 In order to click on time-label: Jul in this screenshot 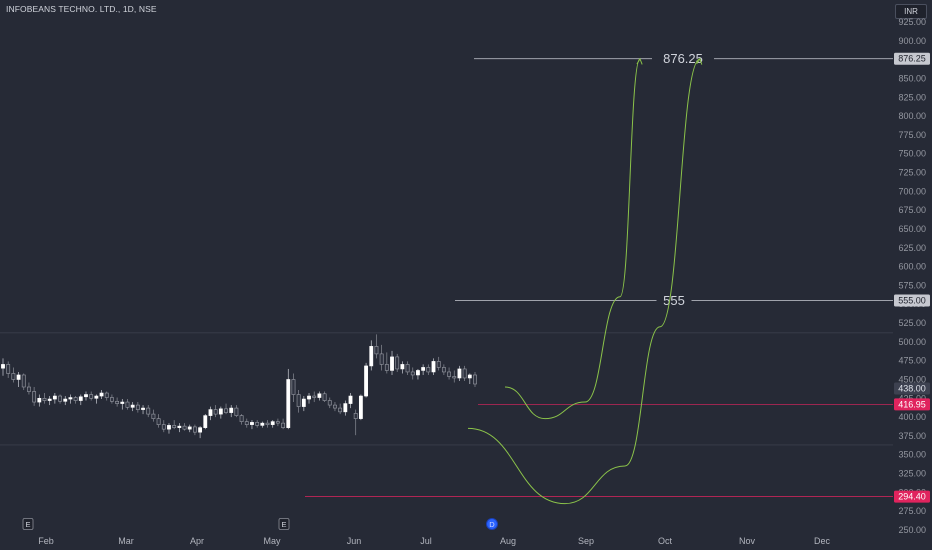, I will do `click(426, 541)`.